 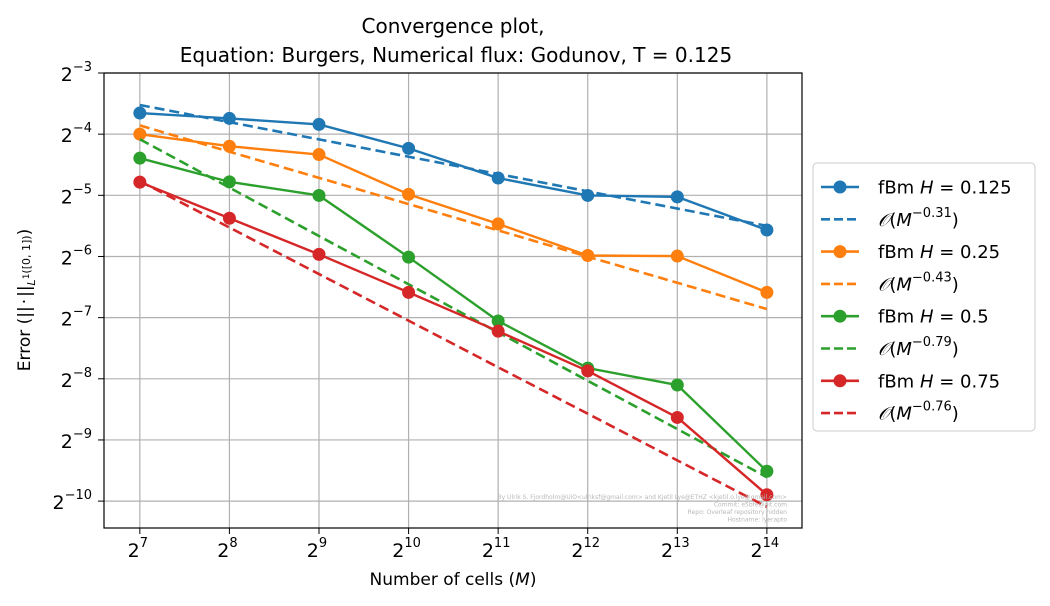 What do you see at coordinates (758, 520) in the screenshot?
I see `watermark-line: Hostname: lyerapto` at bounding box center [758, 520].